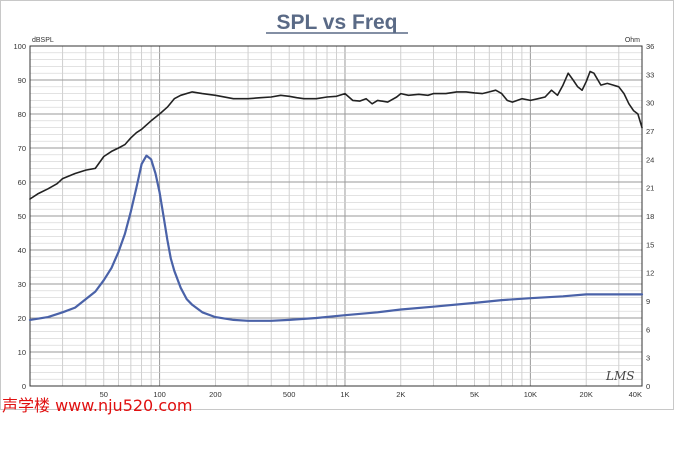 Image resolution: width=674 pixels, height=475 pixels. Describe the element at coordinates (474, 394) in the screenshot. I see `x-tick-label: 5K` at that location.